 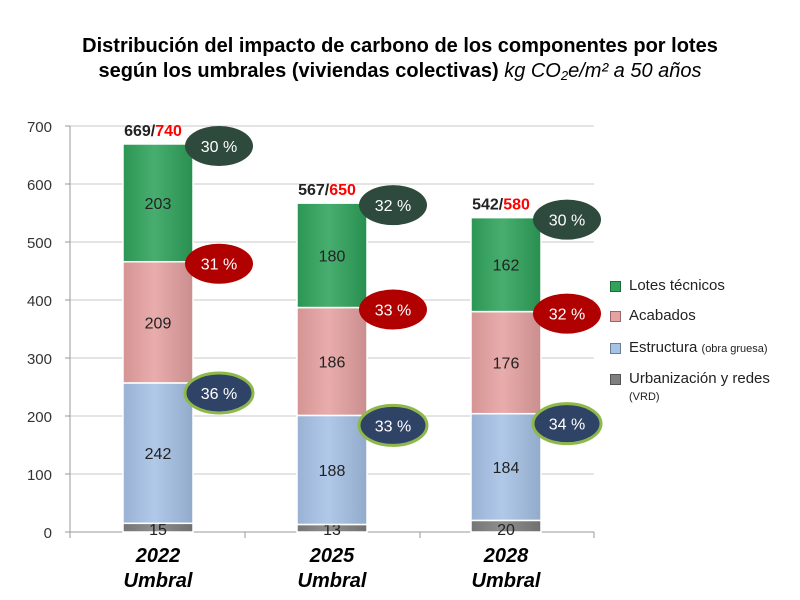 What do you see at coordinates (332, 530) in the screenshot?
I see `data-label: 13` at bounding box center [332, 530].